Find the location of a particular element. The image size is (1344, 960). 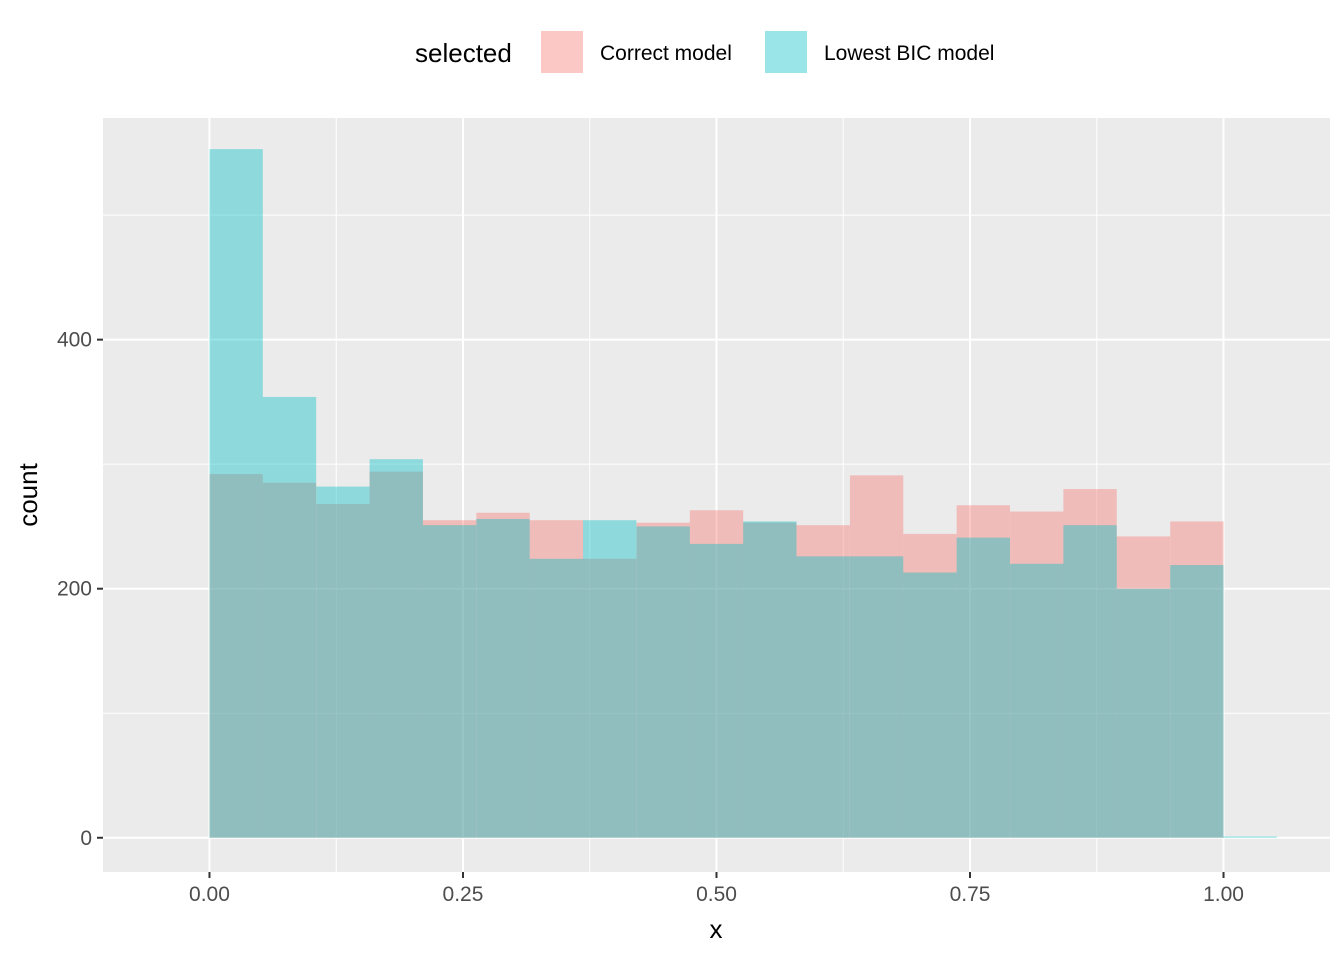

x-axis: 0.00 0.25 0.50 0.75 1.00 is located at coordinates (716, 889).